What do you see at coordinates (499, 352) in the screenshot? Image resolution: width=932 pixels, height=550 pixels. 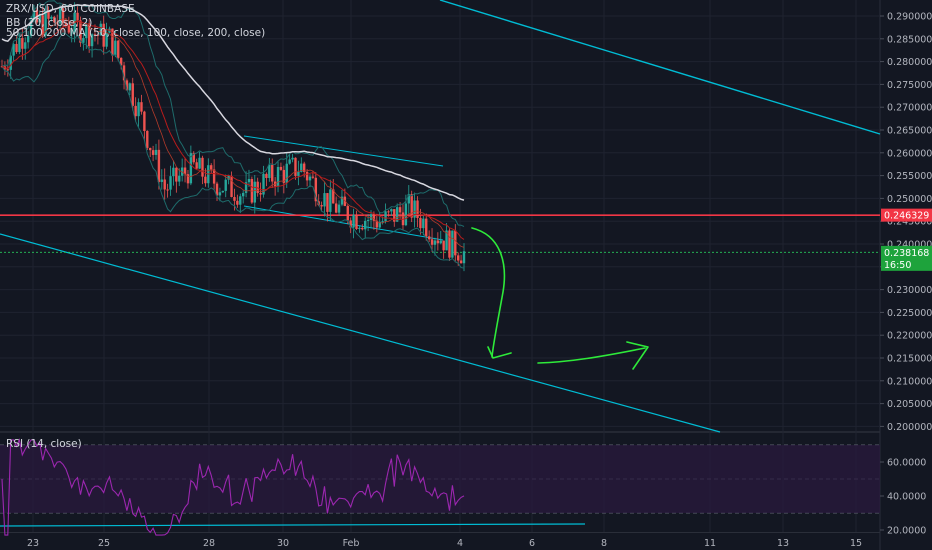 I see `down-arrow-head` at bounding box center [499, 352].